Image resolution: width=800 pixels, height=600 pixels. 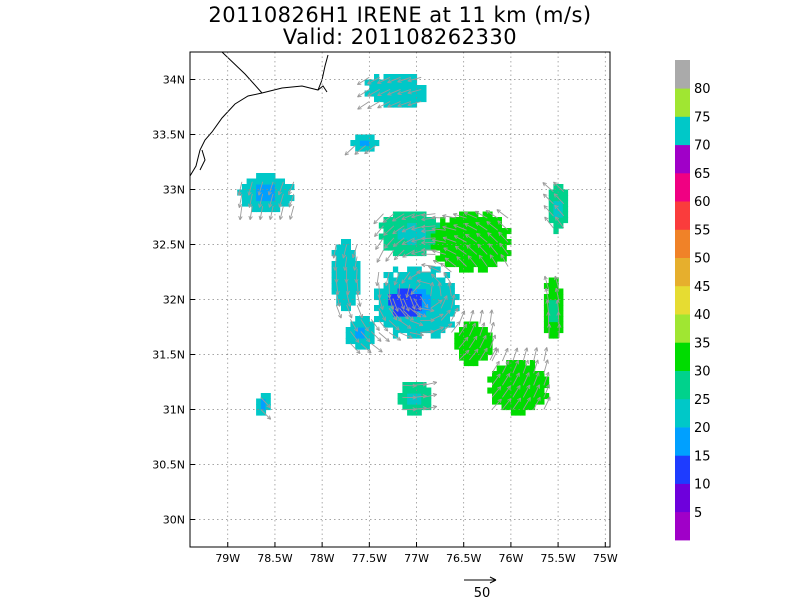 I want to click on y-tick-label: 33.5N, so click(x=168, y=135).